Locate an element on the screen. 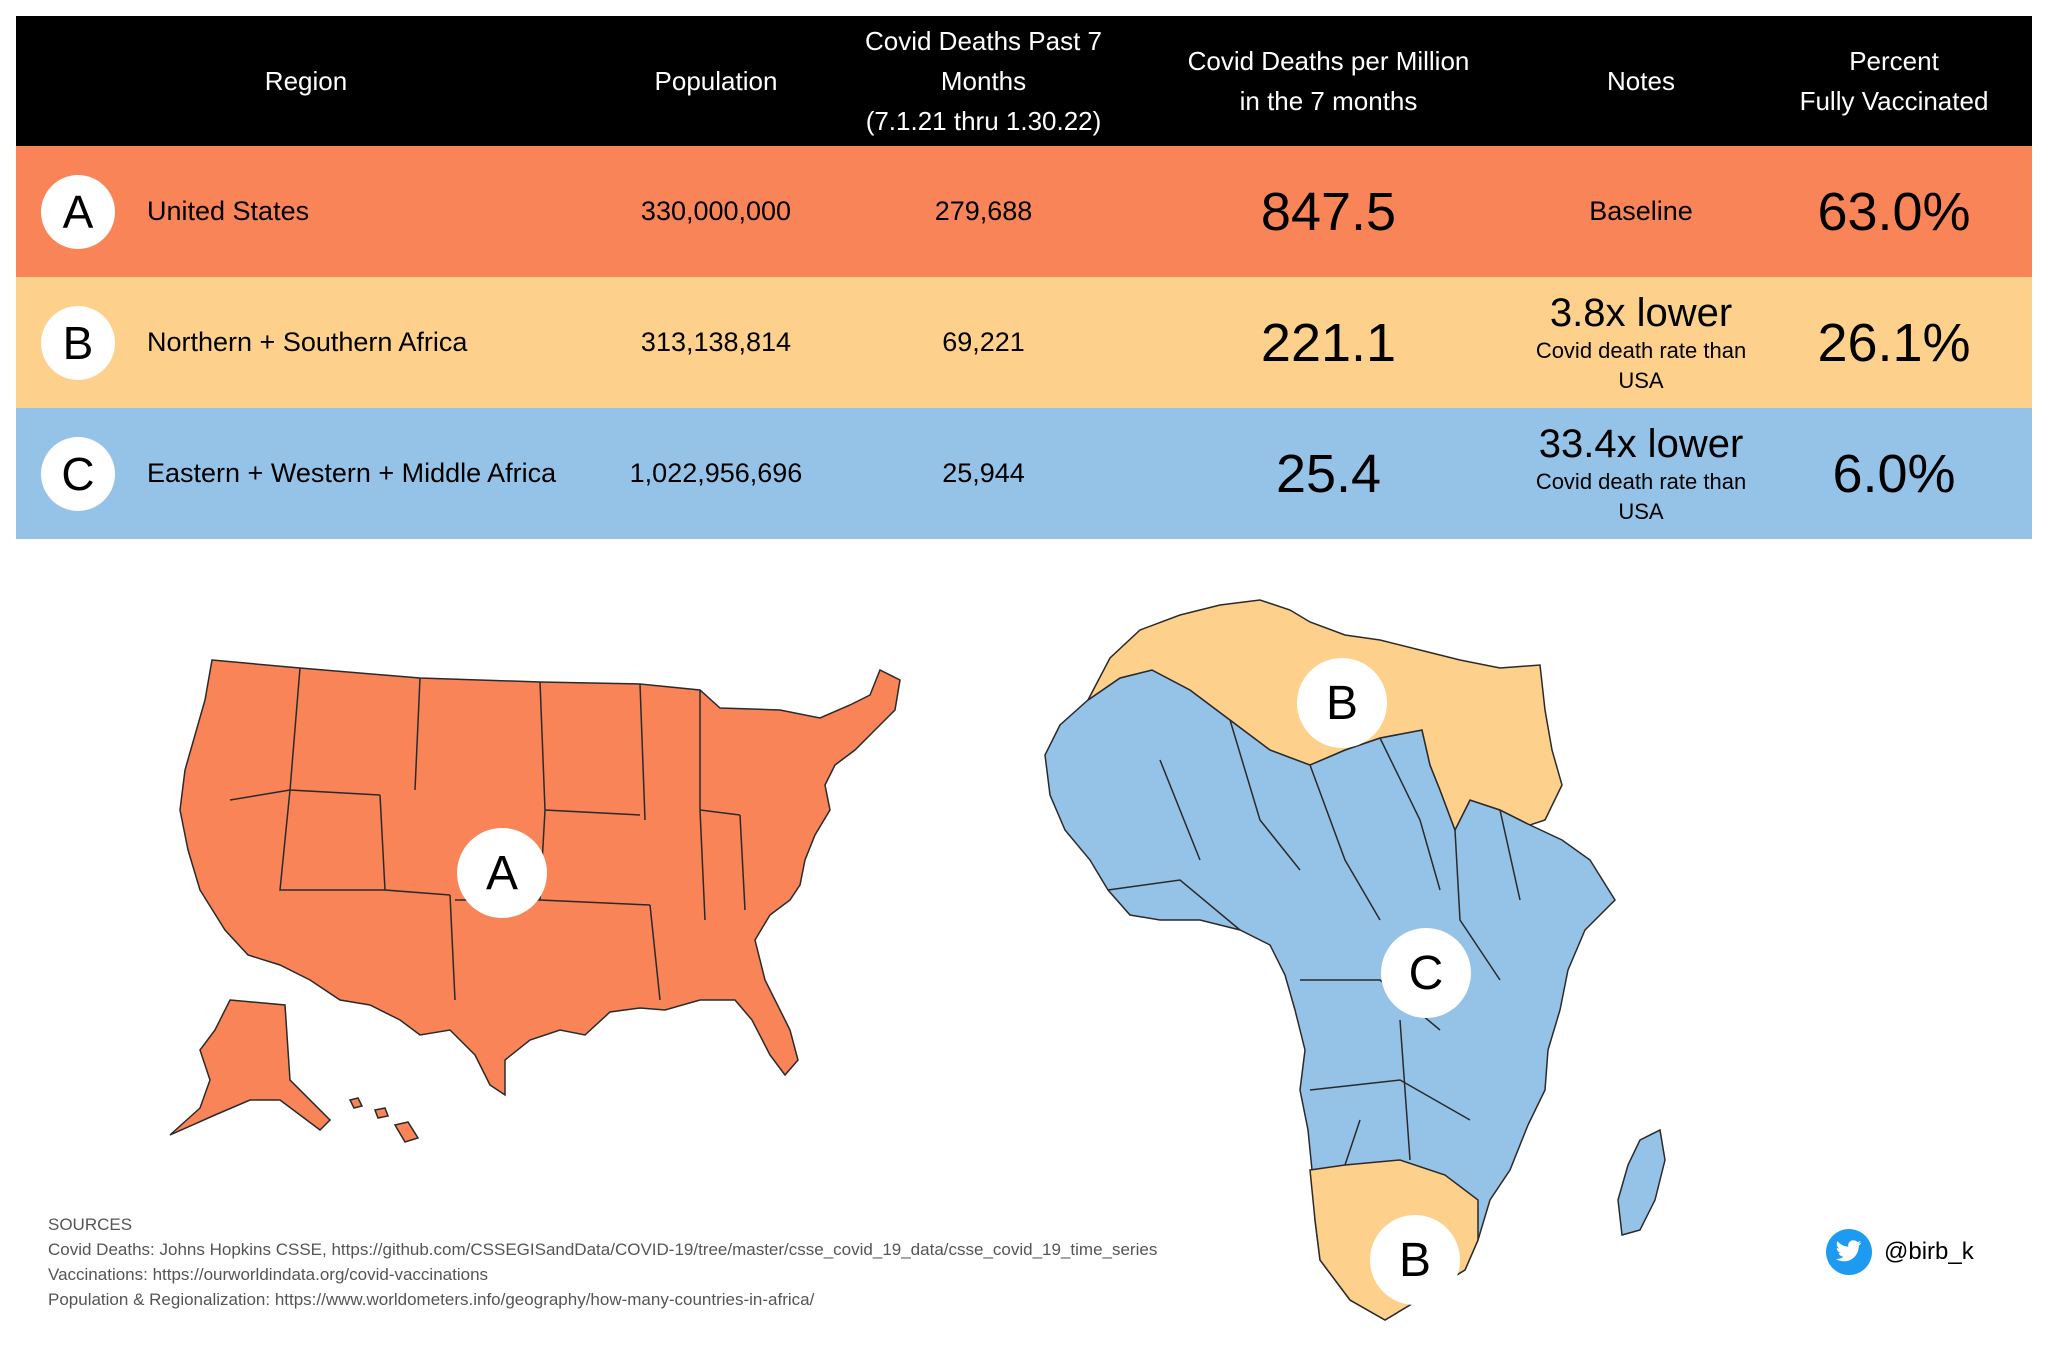  note-main: 3.8x lower is located at coordinates (1641, 312).